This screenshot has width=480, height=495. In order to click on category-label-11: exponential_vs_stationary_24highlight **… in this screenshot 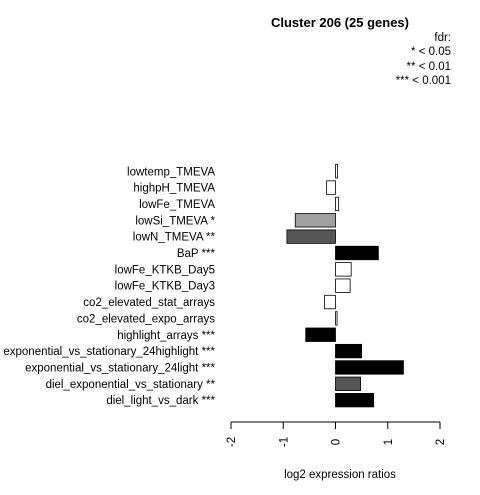, I will do `click(109, 352)`.